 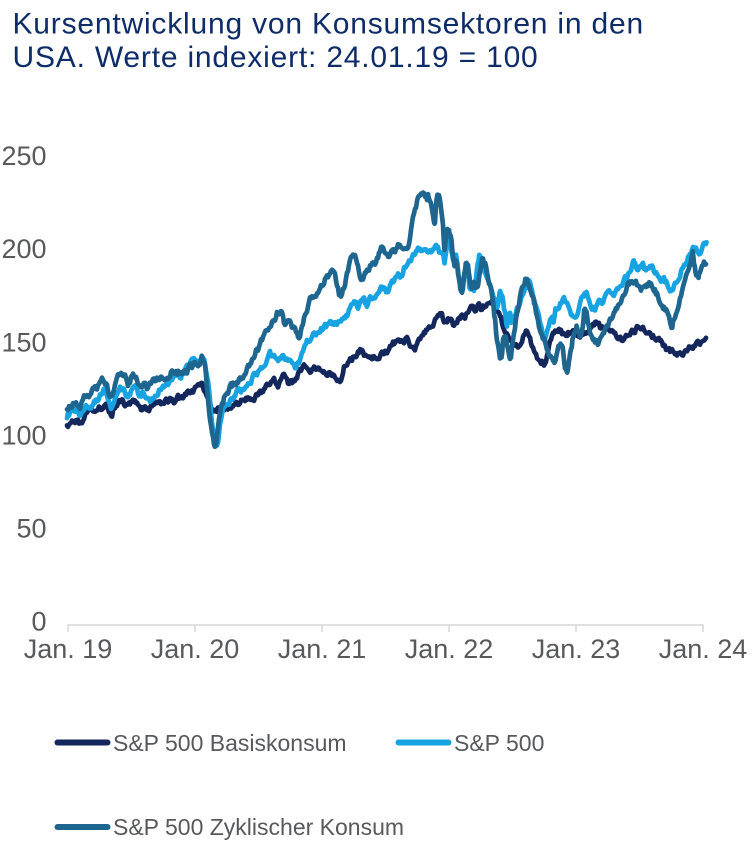 I want to click on svg-text: S&P 500 Basiskonsum, so click(x=230, y=743).